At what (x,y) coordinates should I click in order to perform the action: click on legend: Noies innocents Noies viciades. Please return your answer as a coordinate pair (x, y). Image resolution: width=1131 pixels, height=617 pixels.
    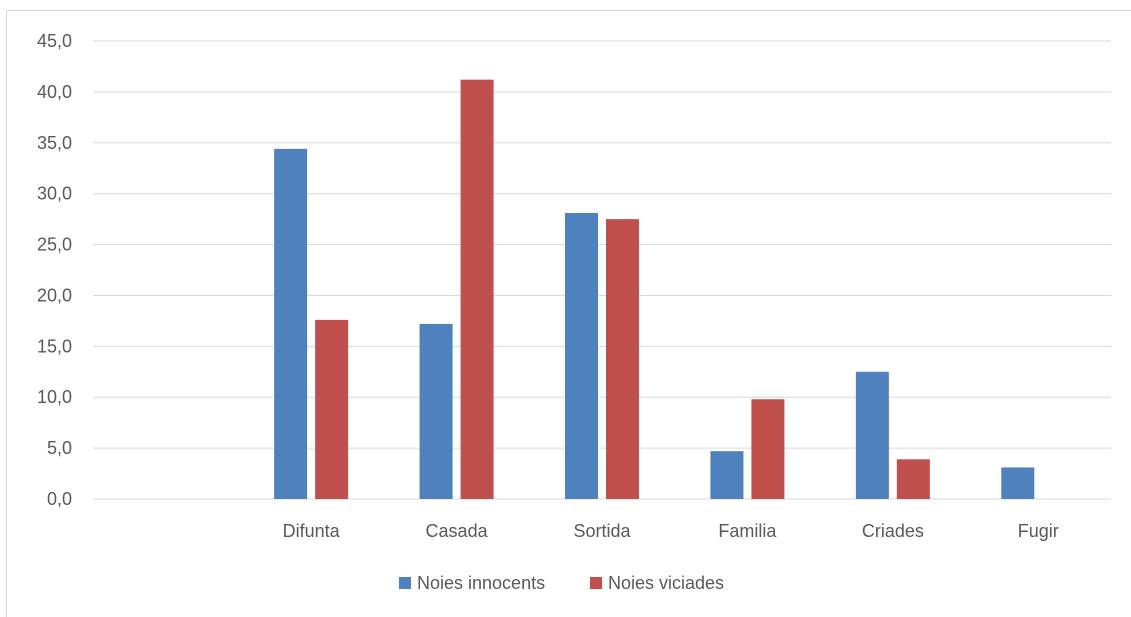
    Looking at the image, I should click on (561, 583).